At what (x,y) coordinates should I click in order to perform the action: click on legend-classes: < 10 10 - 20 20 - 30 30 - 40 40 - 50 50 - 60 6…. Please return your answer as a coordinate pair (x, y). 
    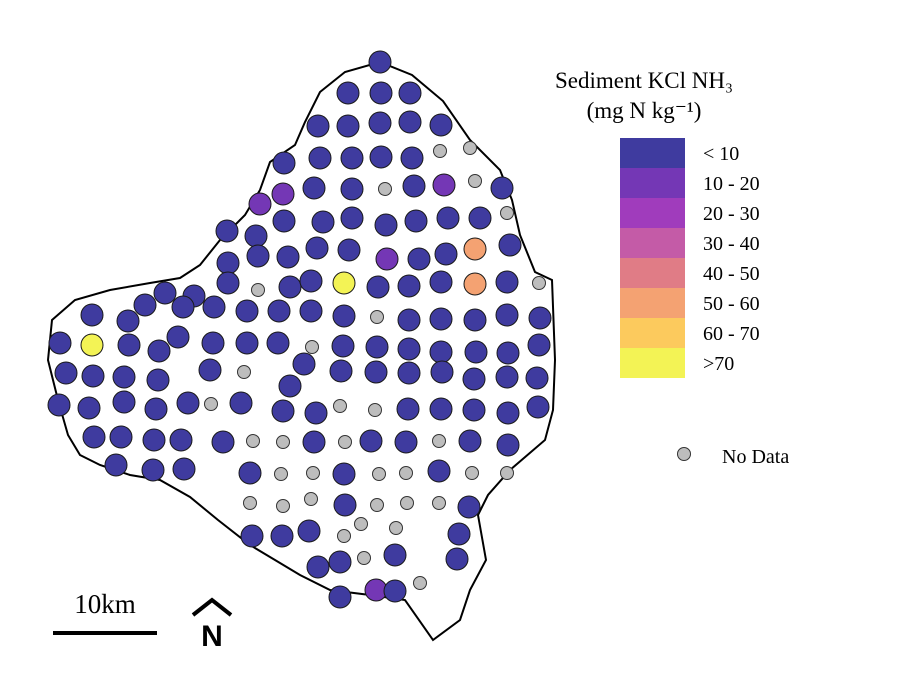
    Looking at the image, I should click on (690, 258).